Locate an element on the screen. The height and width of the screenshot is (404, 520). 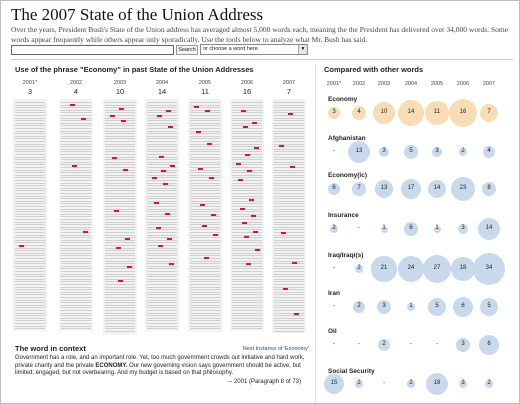
next-instance-link: Next Instance of 'Economy' is located at coordinates (275, 349).